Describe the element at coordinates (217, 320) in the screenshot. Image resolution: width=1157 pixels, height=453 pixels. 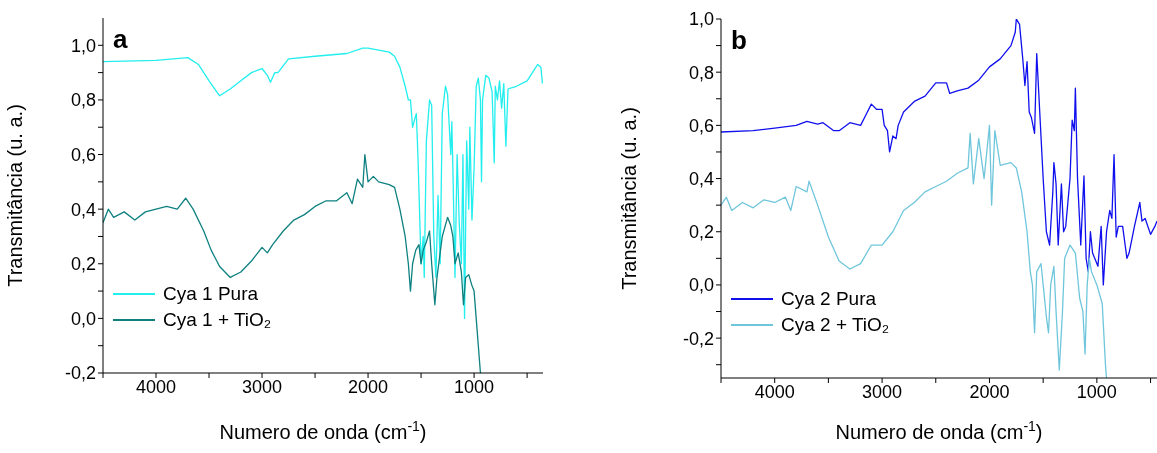
I see `legend-label: Cya 1 + TiO₂` at that location.